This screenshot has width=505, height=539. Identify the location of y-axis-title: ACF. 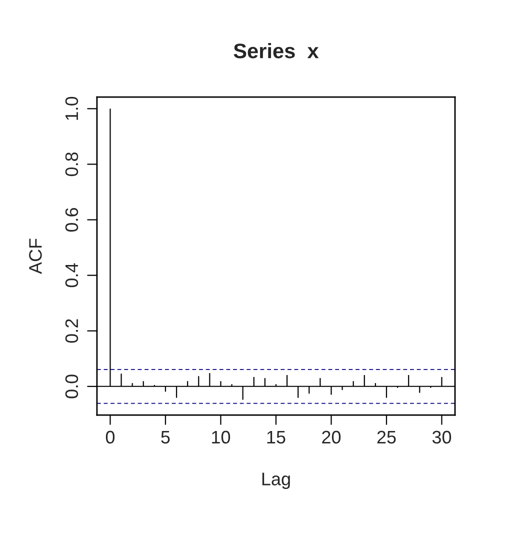
(35, 256).